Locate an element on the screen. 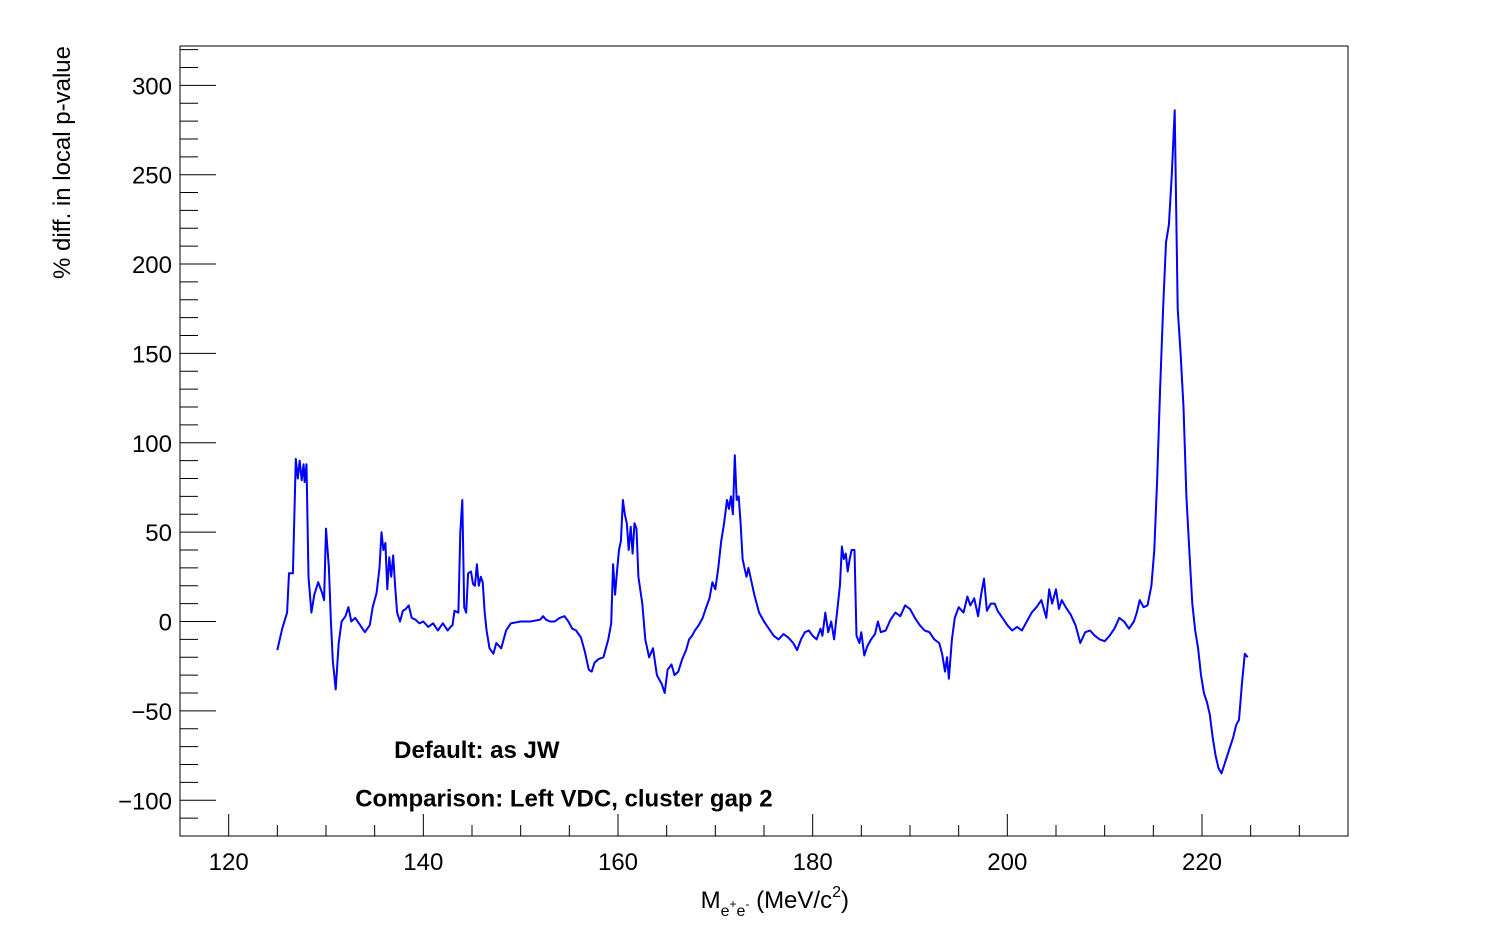 This screenshot has height=930, width=1498. annotation-text: Comparison: Left VDC, cluster gap 2 is located at coordinates (563, 798).